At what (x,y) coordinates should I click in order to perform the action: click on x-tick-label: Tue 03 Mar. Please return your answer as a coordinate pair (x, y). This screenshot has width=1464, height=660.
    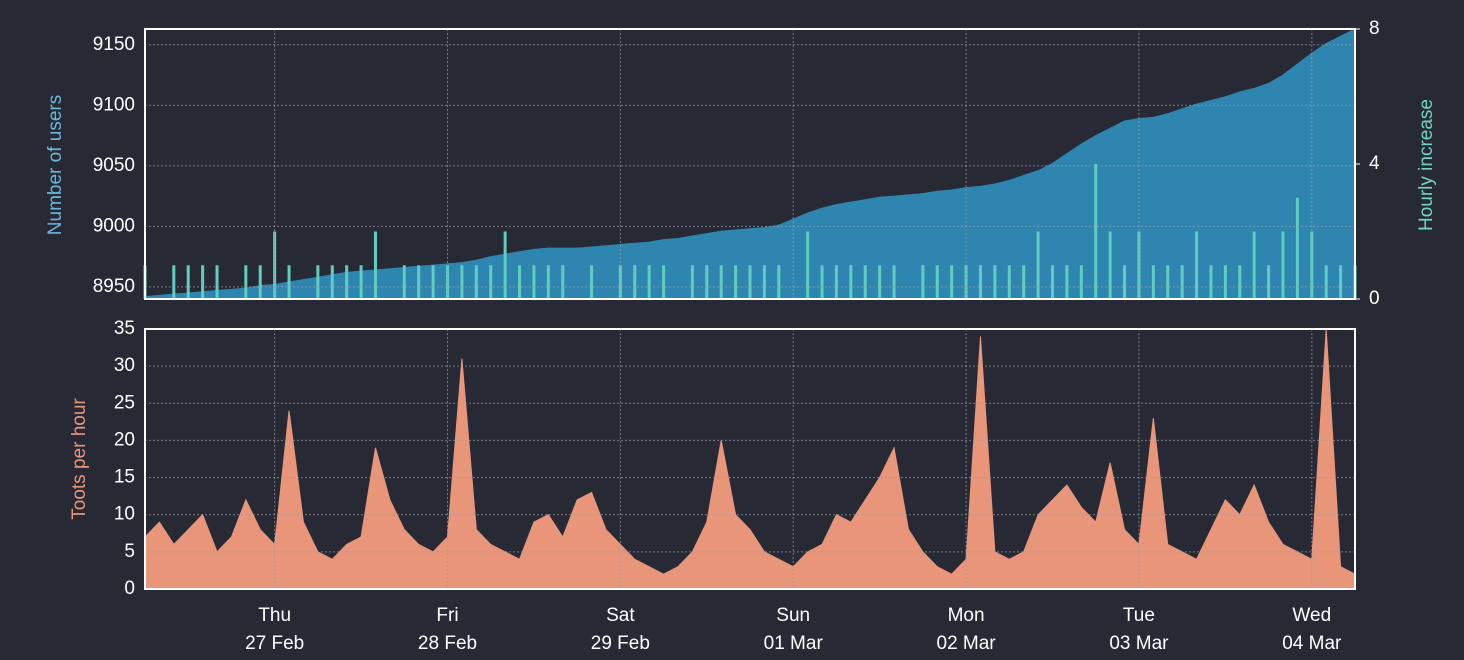
    Looking at the image, I should click on (1139, 629).